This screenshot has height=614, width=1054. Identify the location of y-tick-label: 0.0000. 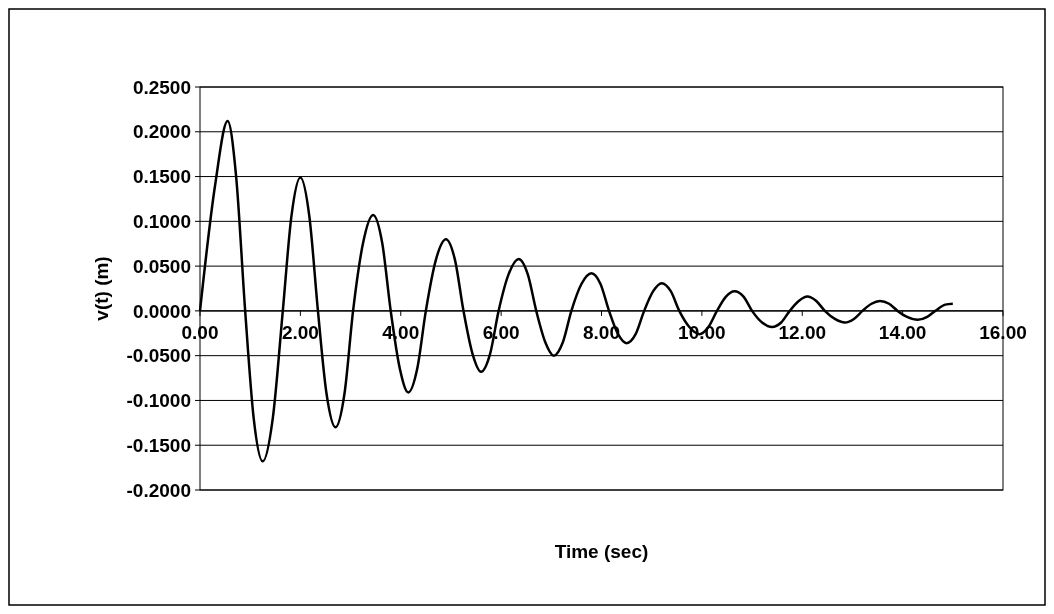
(161, 311).